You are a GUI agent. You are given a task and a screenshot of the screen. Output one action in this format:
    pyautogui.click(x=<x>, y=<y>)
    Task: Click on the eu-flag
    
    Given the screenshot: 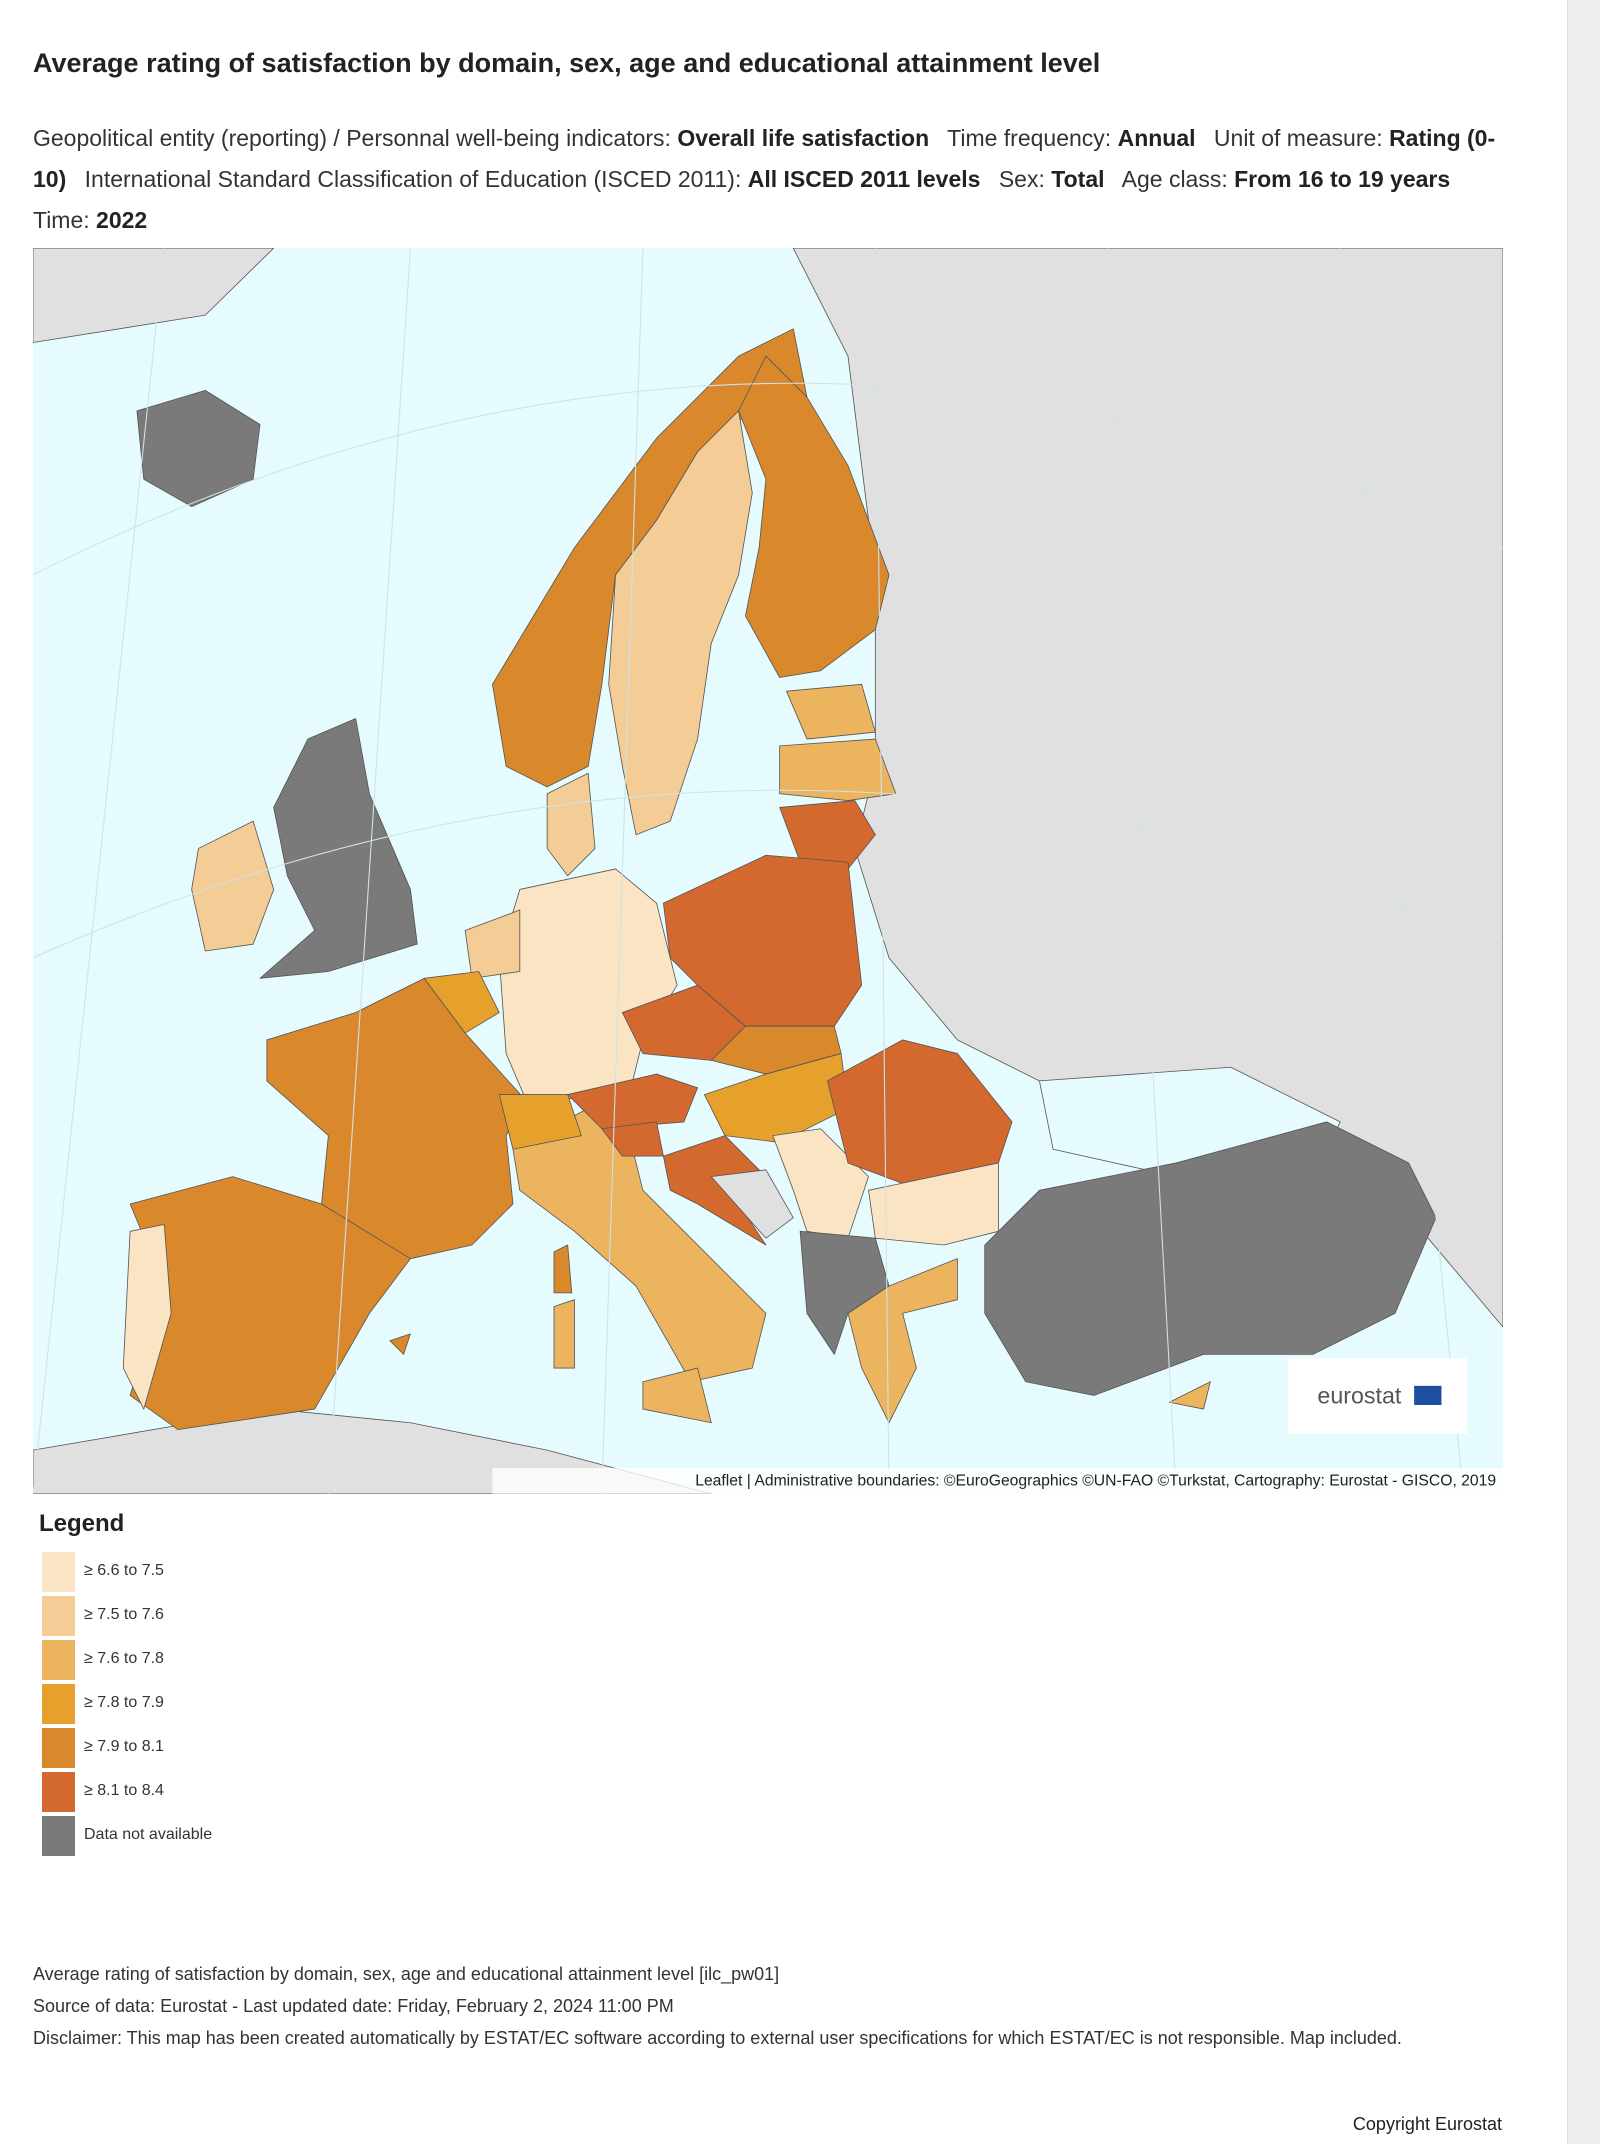 What is the action you would take?
    pyautogui.click(x=1428, y=1395)
    